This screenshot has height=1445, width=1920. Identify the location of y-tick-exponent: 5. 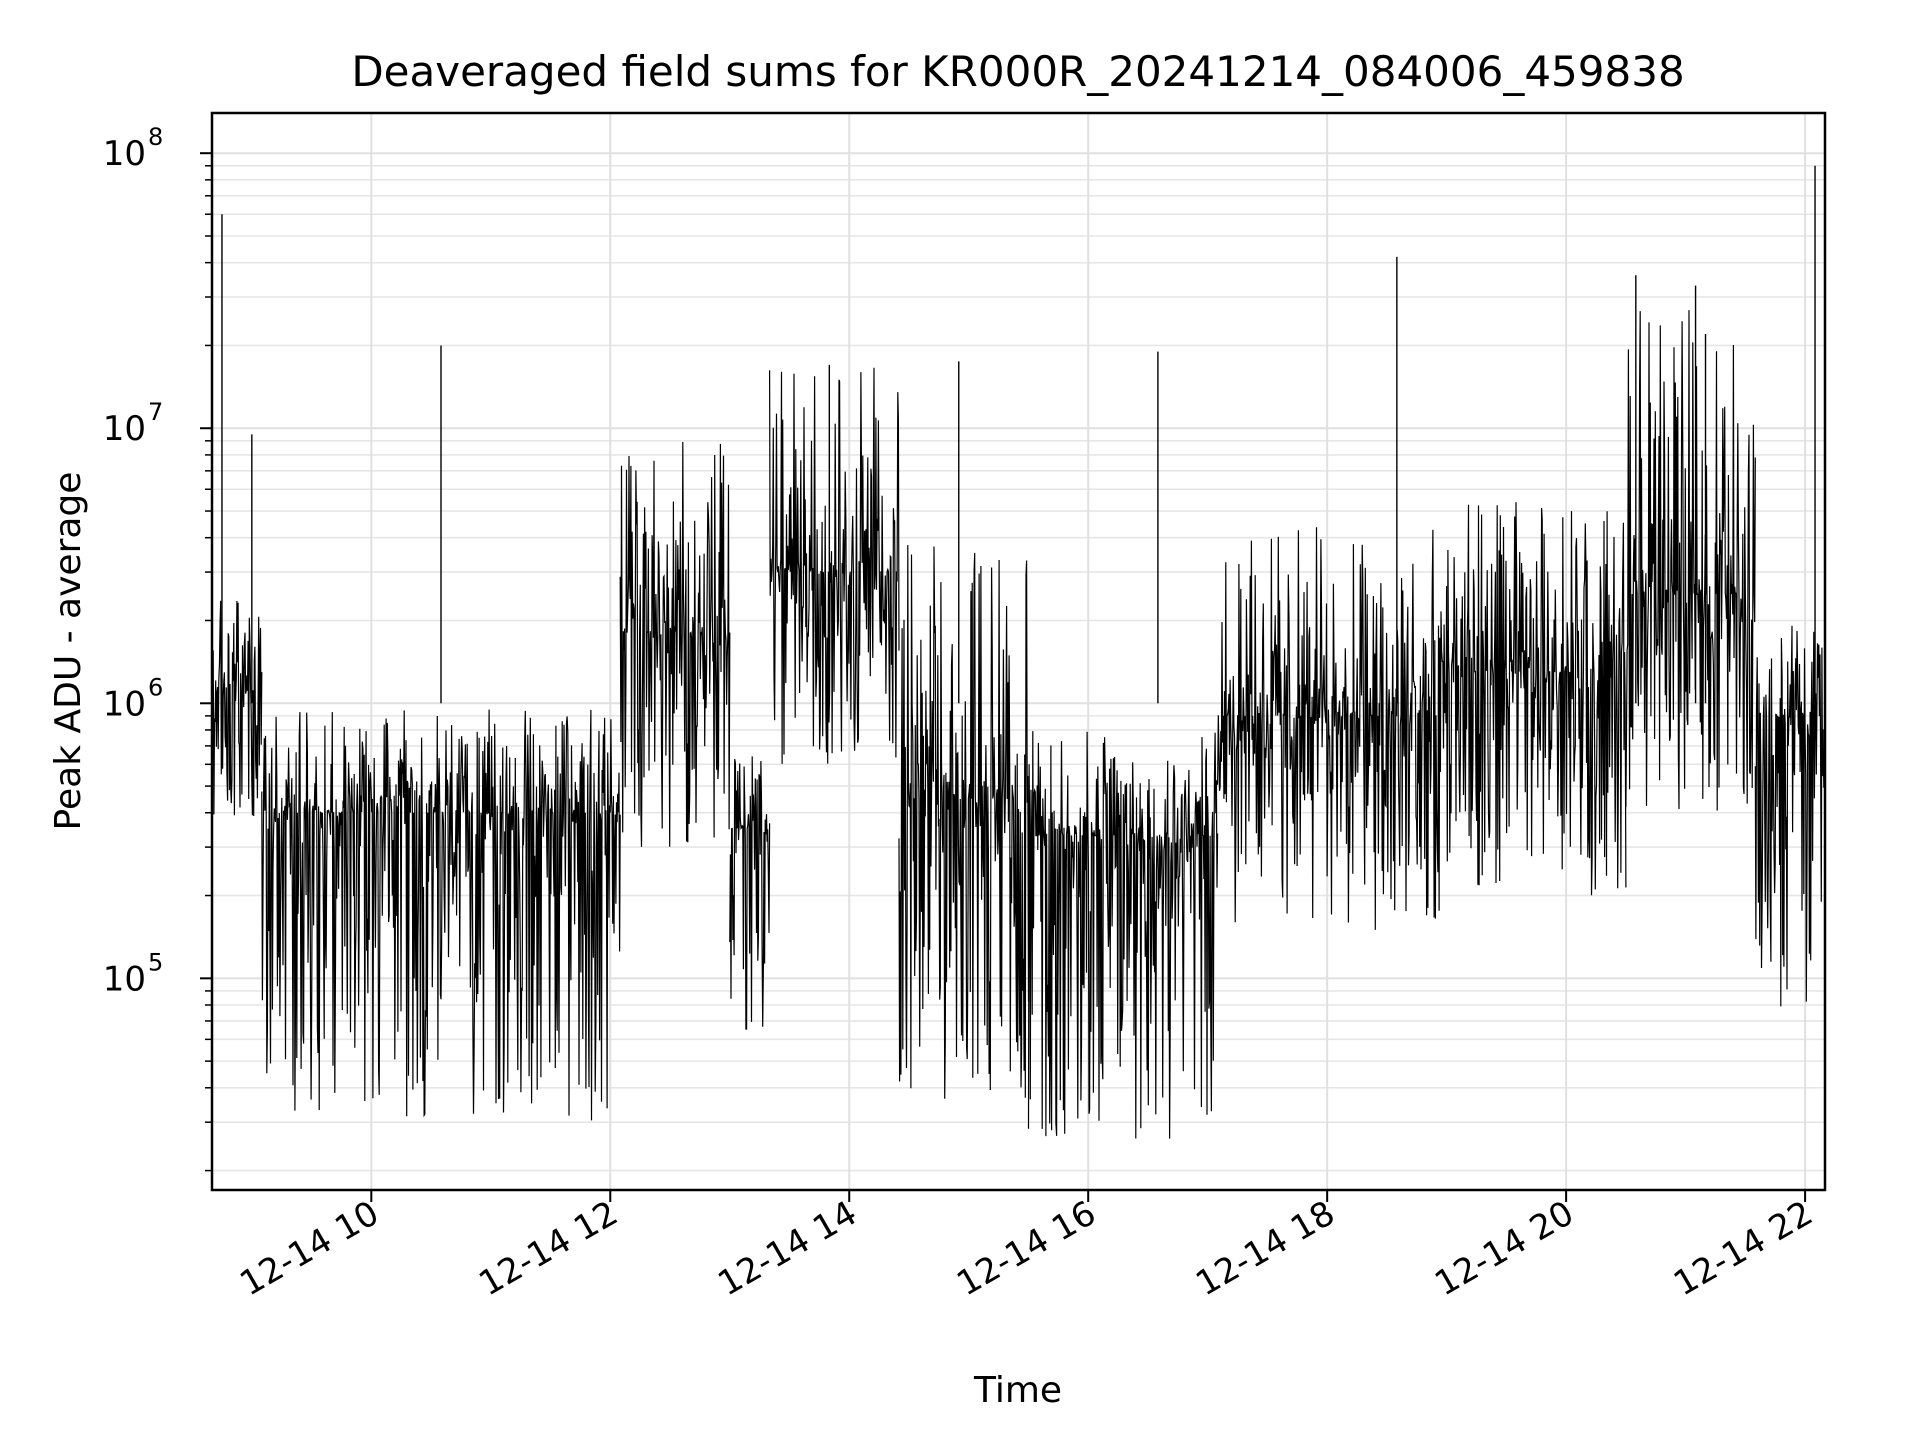
(155, 962).